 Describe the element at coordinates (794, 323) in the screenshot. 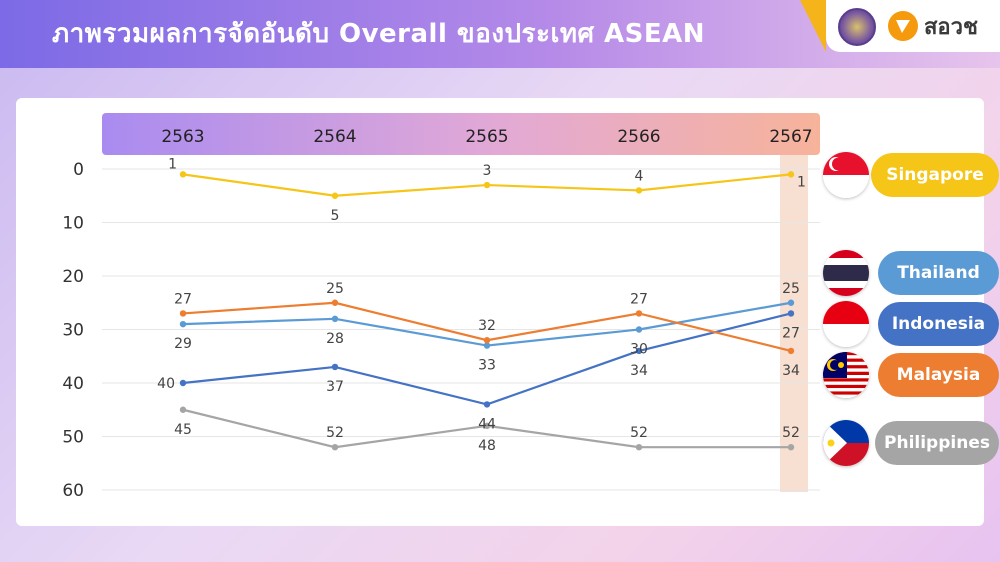

I see `highlight-column` at that location.